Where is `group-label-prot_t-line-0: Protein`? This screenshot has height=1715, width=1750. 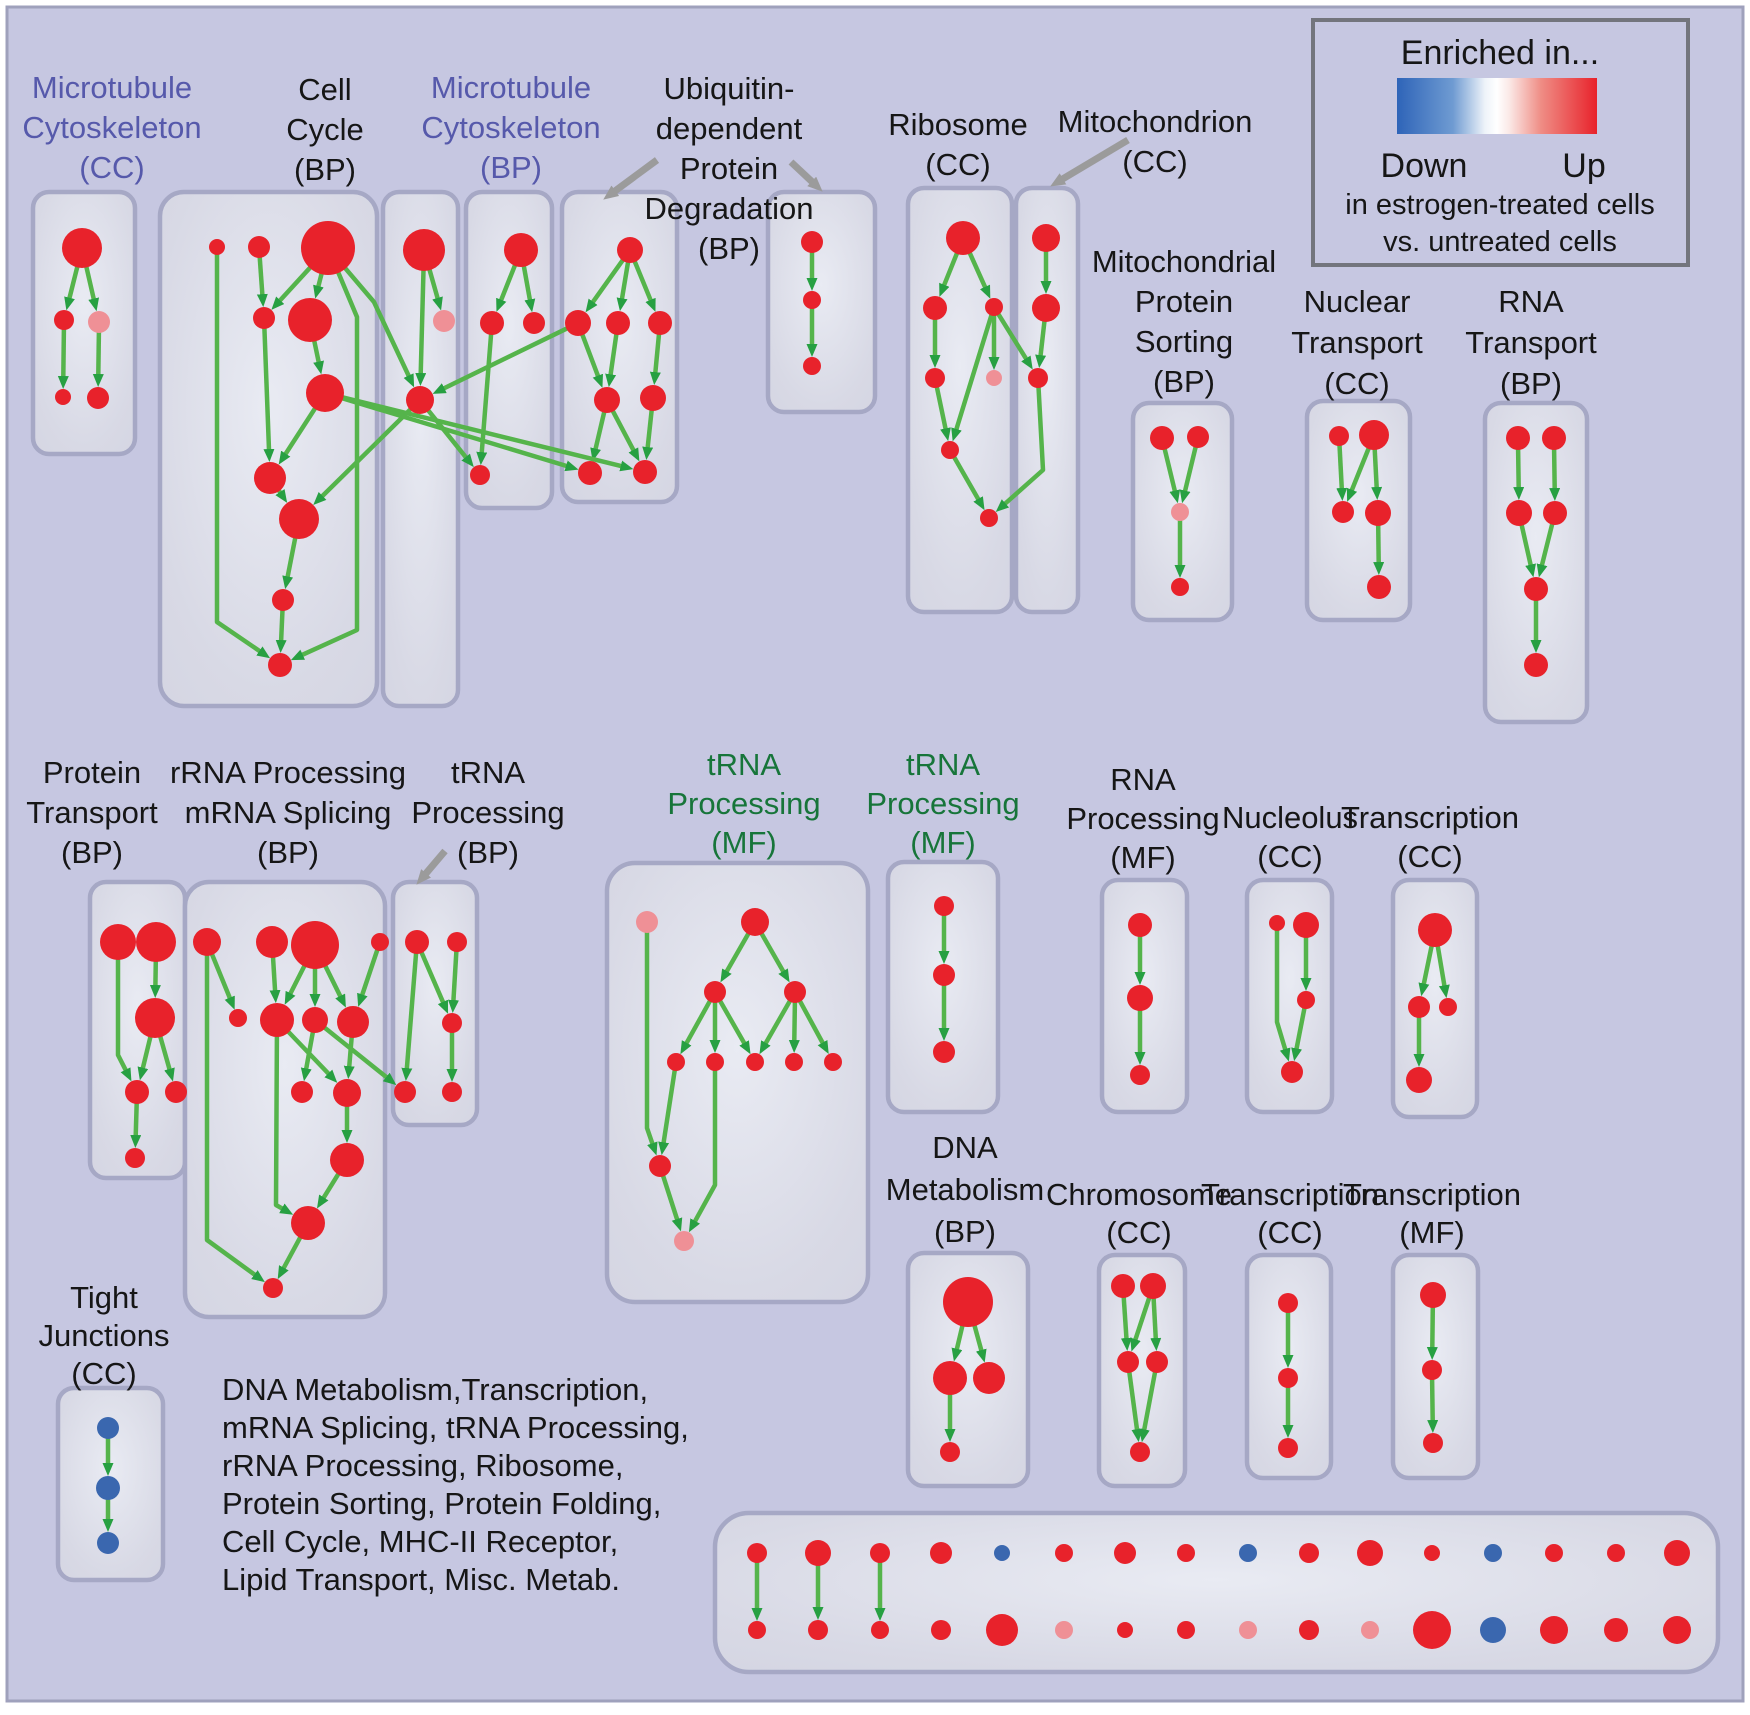
group-label-prot_t-line-0: Protein is located at coordinates (92, 772).